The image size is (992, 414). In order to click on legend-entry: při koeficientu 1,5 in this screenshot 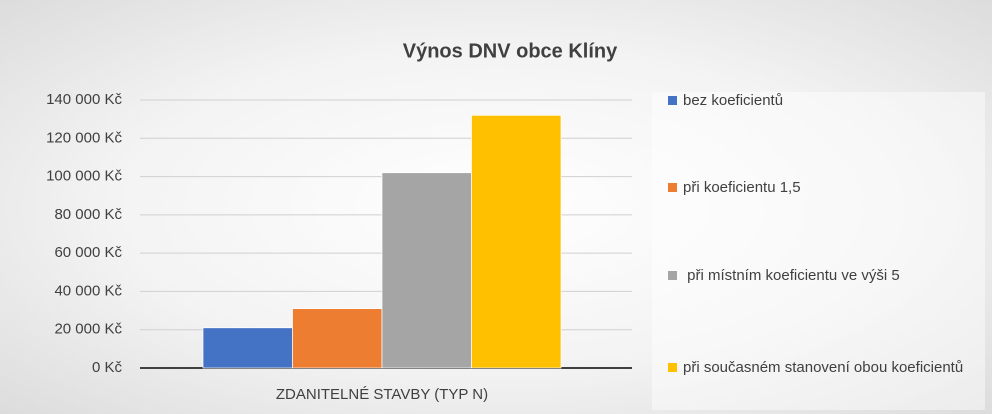, I will do `click(823, 187)`.